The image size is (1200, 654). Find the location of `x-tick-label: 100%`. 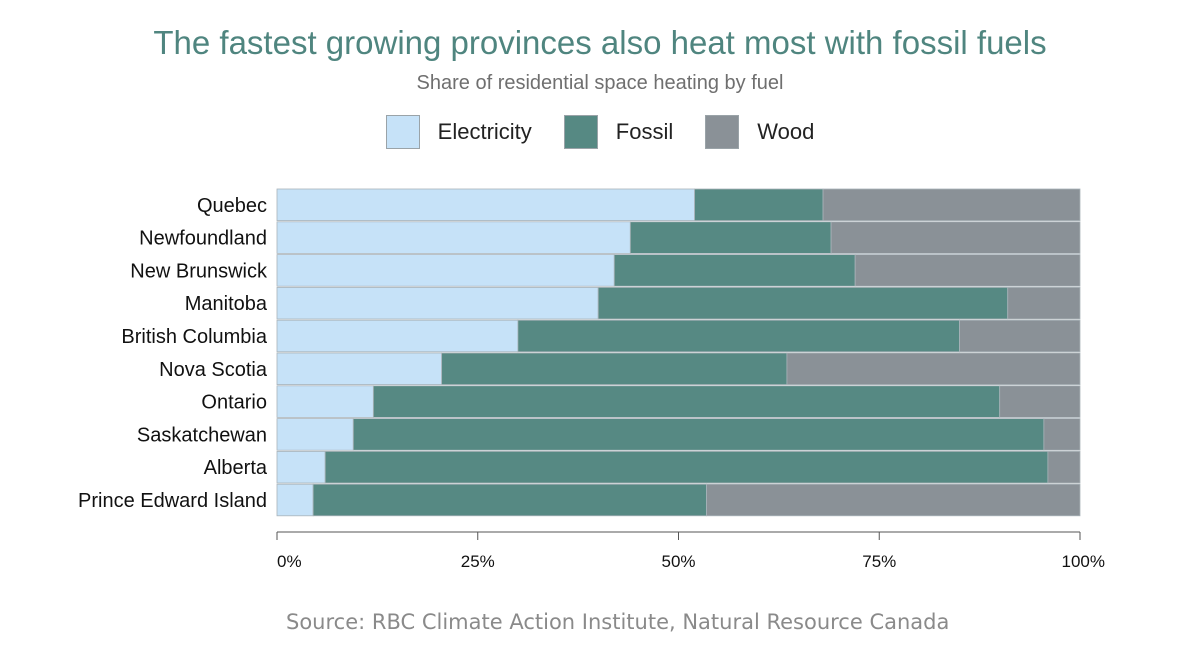

x-tick-label: 100% is located at coordinates (1083, 561).